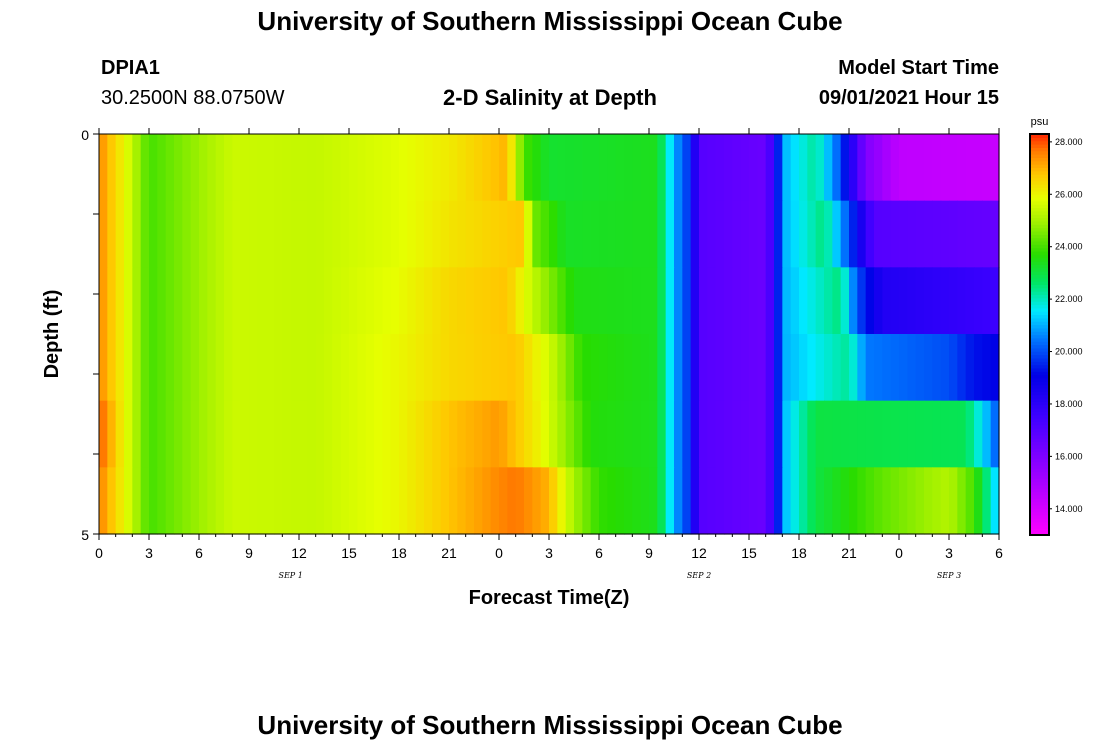 This screenshot has height=750, width=1100. What do you see at coordinates (550, 97) in the screenshot?
I see `chart-subtitle: 2-D Salinity at Depth` at bounding box center [550, 97].